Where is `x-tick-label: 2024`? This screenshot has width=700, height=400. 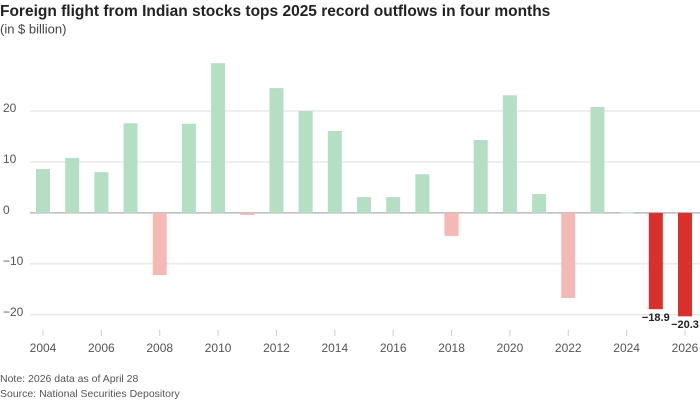
x-tick-label: 2024 is located at coordinates (626, 348).